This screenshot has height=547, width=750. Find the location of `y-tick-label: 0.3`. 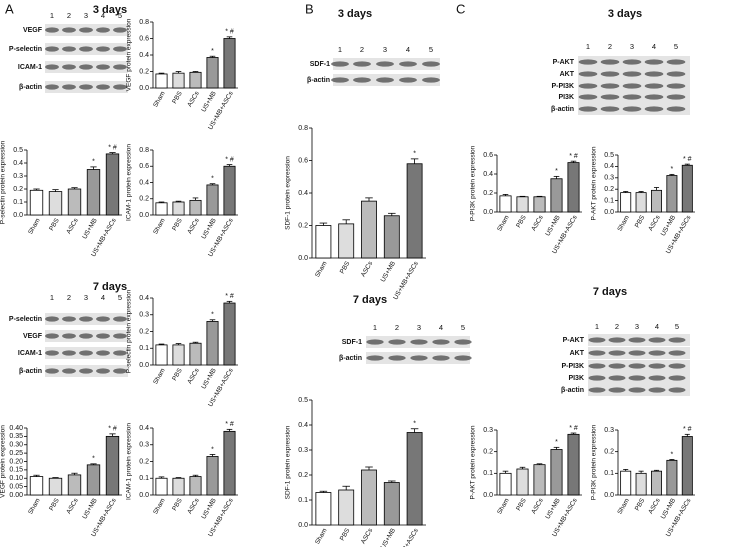

y-tick-label: 0.3 is located at coordinates (144, 445).